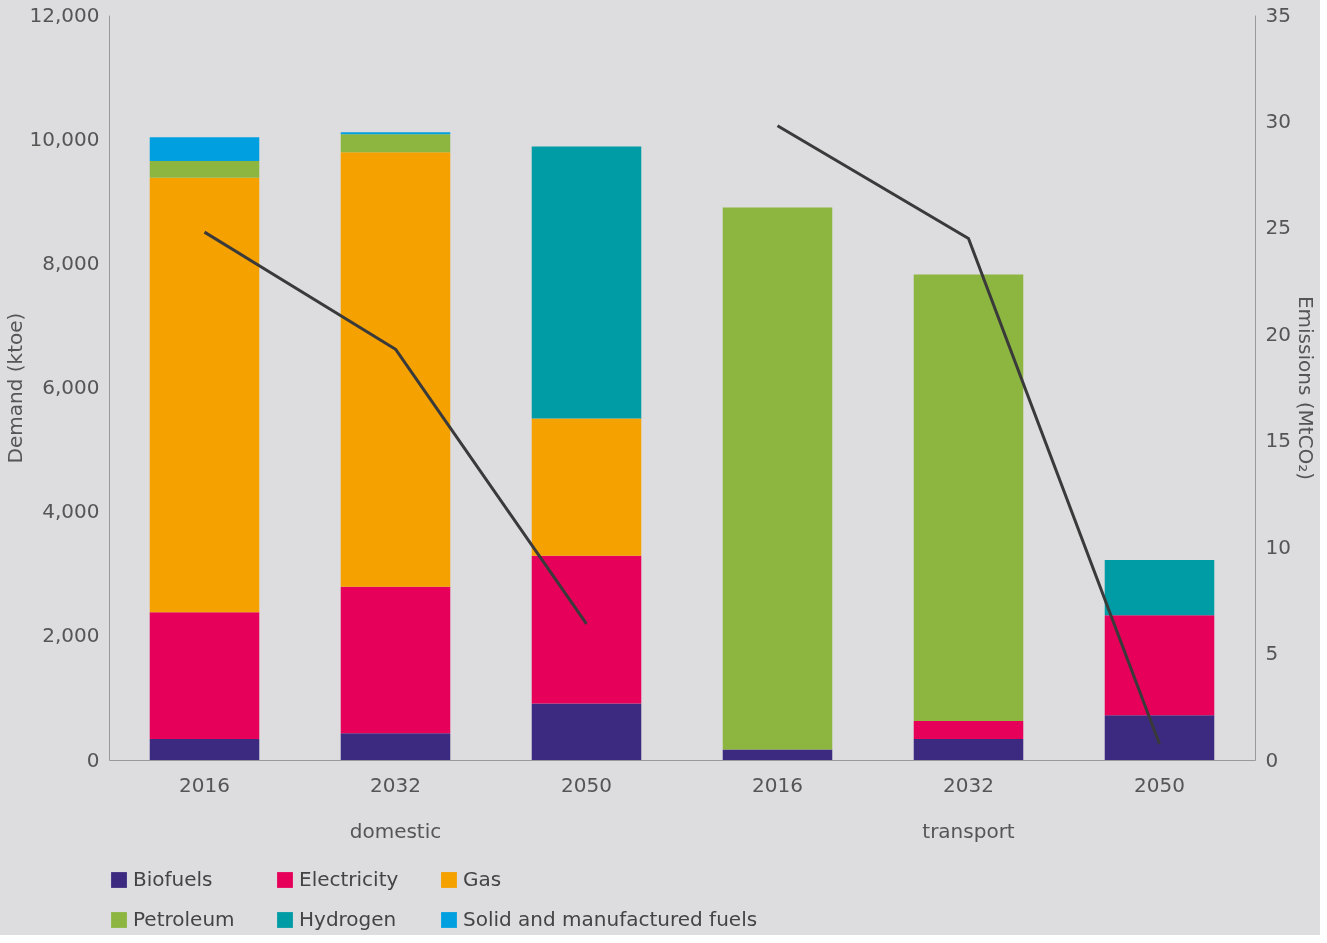 Image resolution: width=1327 pixels, height=943 pixels. Describe the element at coordinates (14, 388) in the screenshot. I see `y-axis-title: Demand (ktoe)` at that location.